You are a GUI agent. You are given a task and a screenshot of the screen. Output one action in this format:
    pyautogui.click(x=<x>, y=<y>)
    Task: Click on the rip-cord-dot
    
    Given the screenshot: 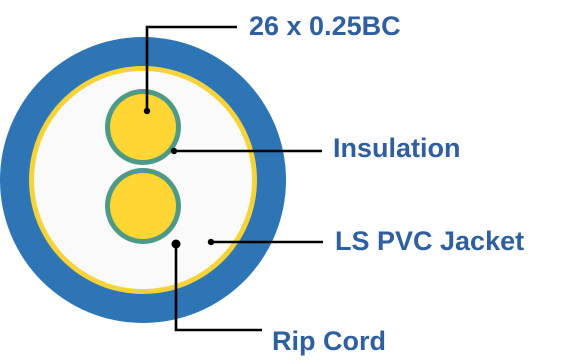 What is the action you would take?
    pyautogui.click(x=176, y=244)
    